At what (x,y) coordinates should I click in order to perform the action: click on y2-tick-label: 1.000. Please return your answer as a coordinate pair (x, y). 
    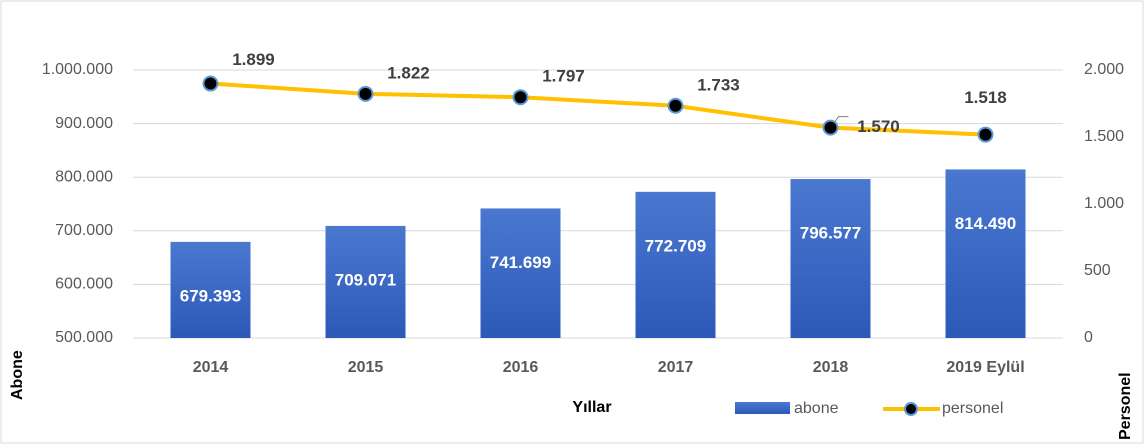
    Looking at the image, I should click on (1104, 203).